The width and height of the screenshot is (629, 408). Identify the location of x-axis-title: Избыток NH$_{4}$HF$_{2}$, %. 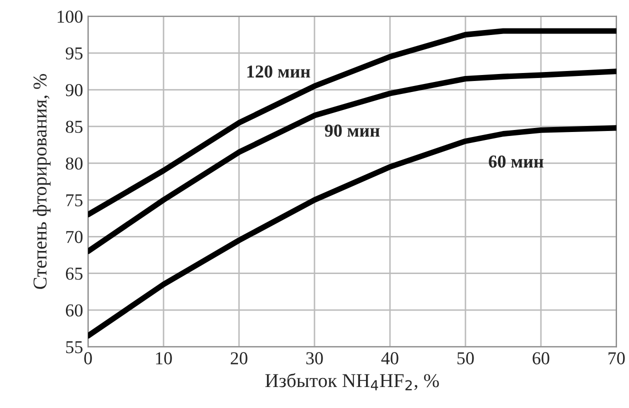
(352, 381).